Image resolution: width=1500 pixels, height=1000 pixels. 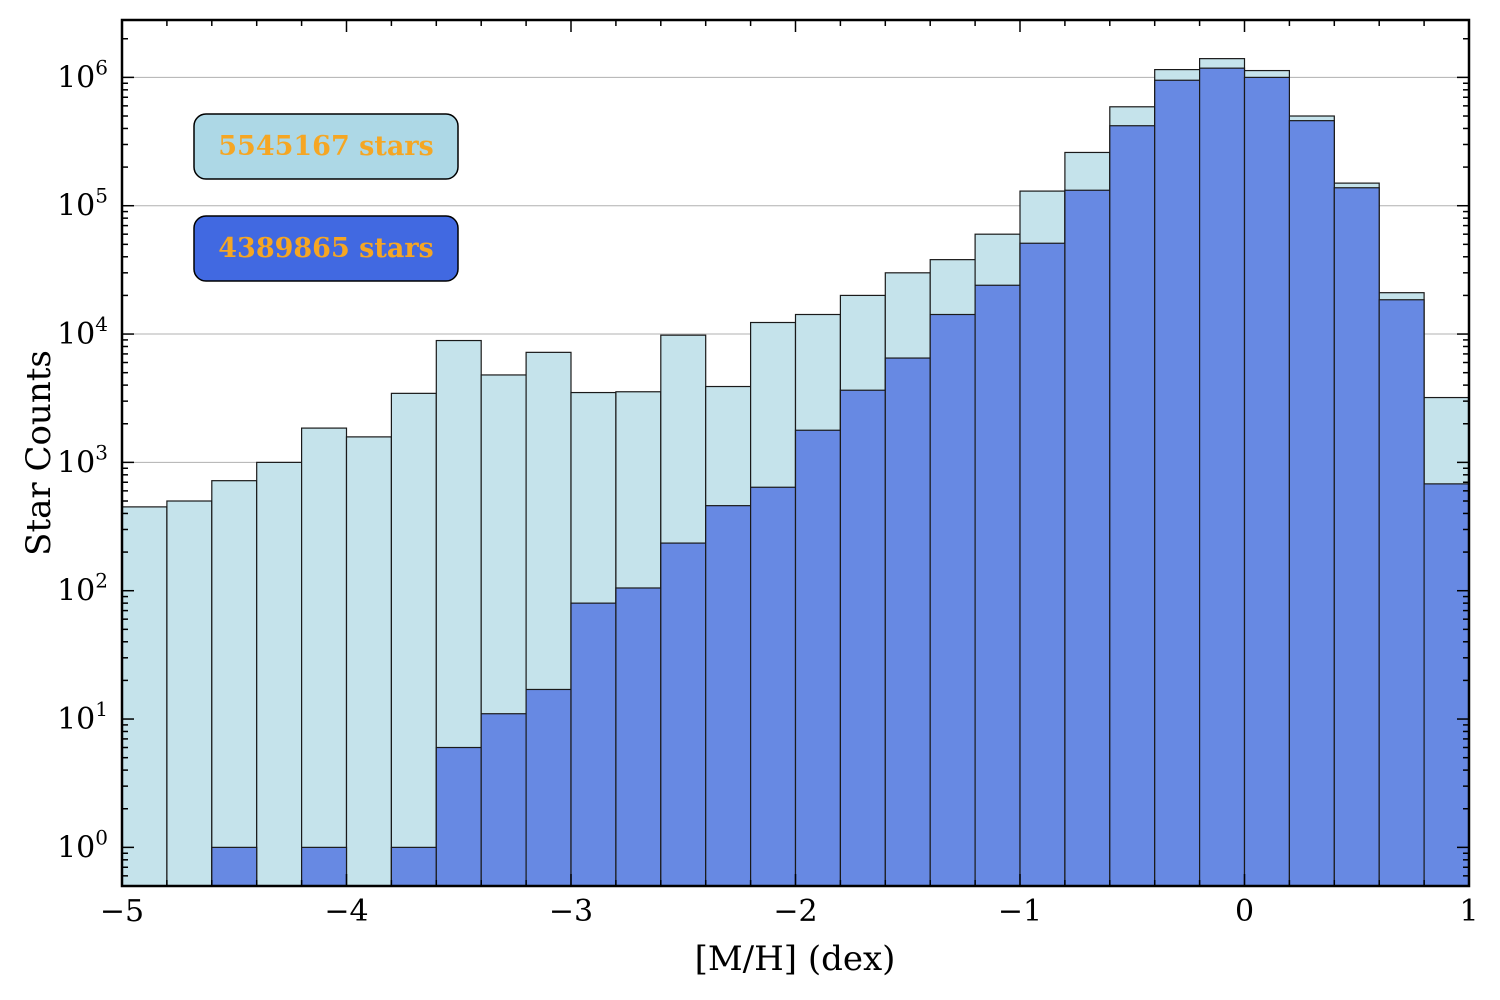 What do you see at coordinates (82, 75) in the screenshot?
I see `y-tick-label: 10⁶` at bounding box center [82, 75].